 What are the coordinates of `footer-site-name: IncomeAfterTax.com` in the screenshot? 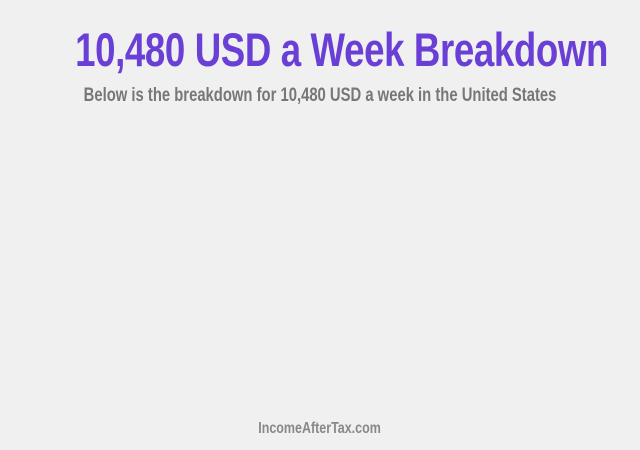 It's located at (320, 429).